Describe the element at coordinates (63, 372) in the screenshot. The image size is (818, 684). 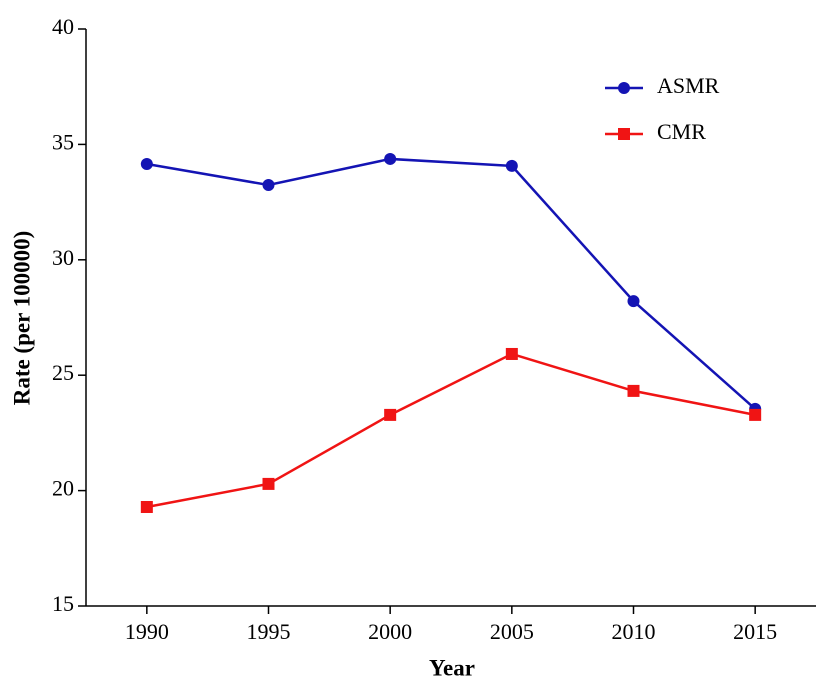
I see `y-tick-label: 25` at that location.